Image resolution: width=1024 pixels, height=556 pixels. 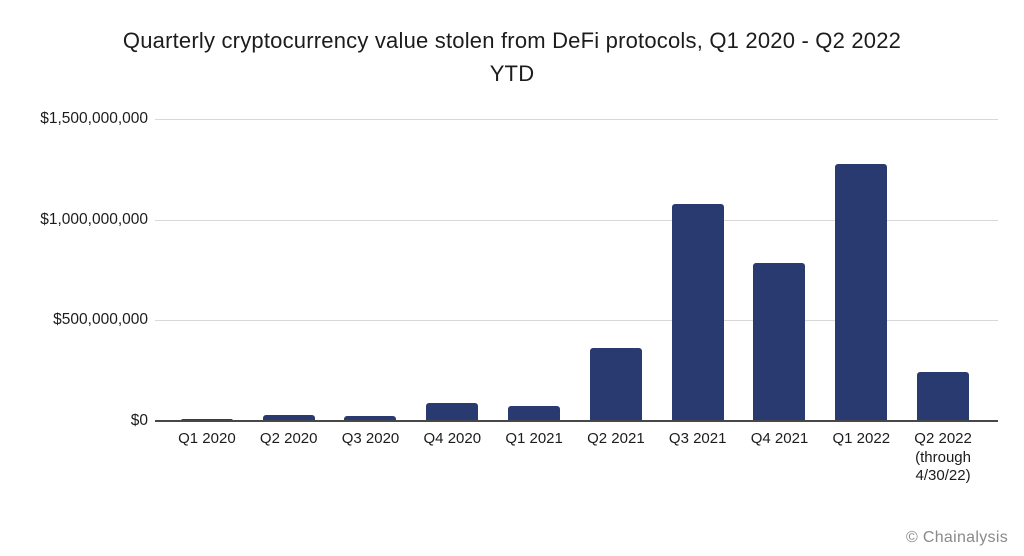 What do you see at coordinates (94, 118) in the screenshot?
I see `y-axis-tick-label: $1,500,000,000` at bounding box center [94, 118].